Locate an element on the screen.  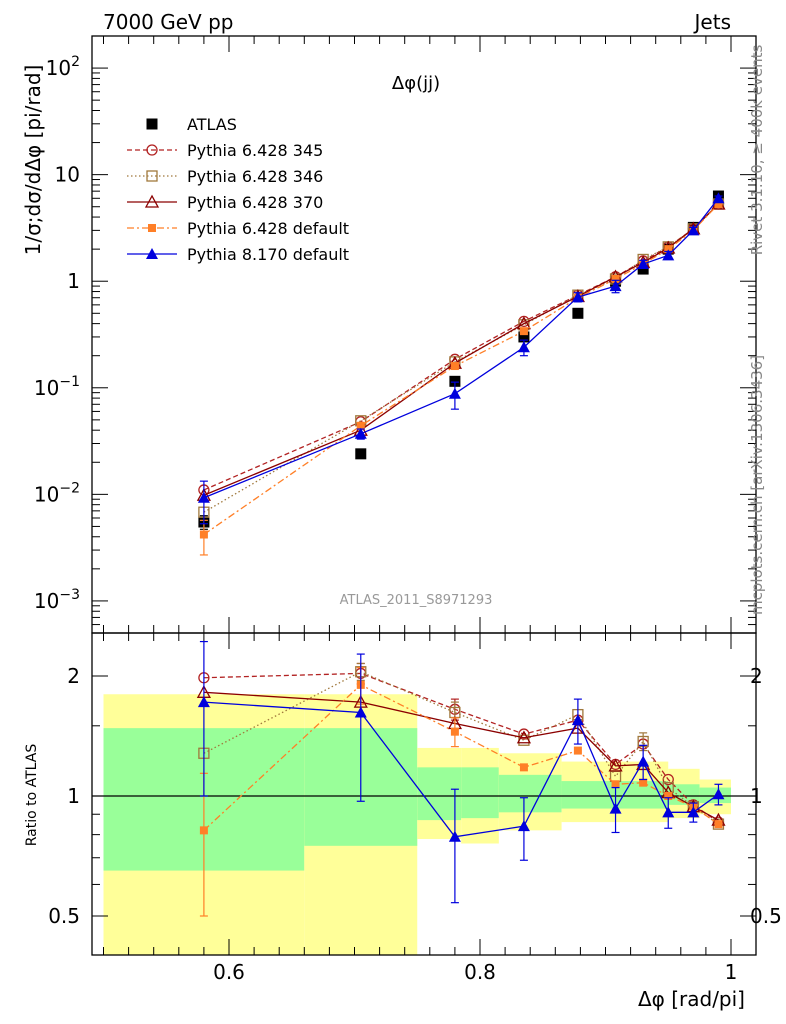
rivet-label: Rivet 3.1.10, ≥ 400k events is located at coordinates (757, 150).